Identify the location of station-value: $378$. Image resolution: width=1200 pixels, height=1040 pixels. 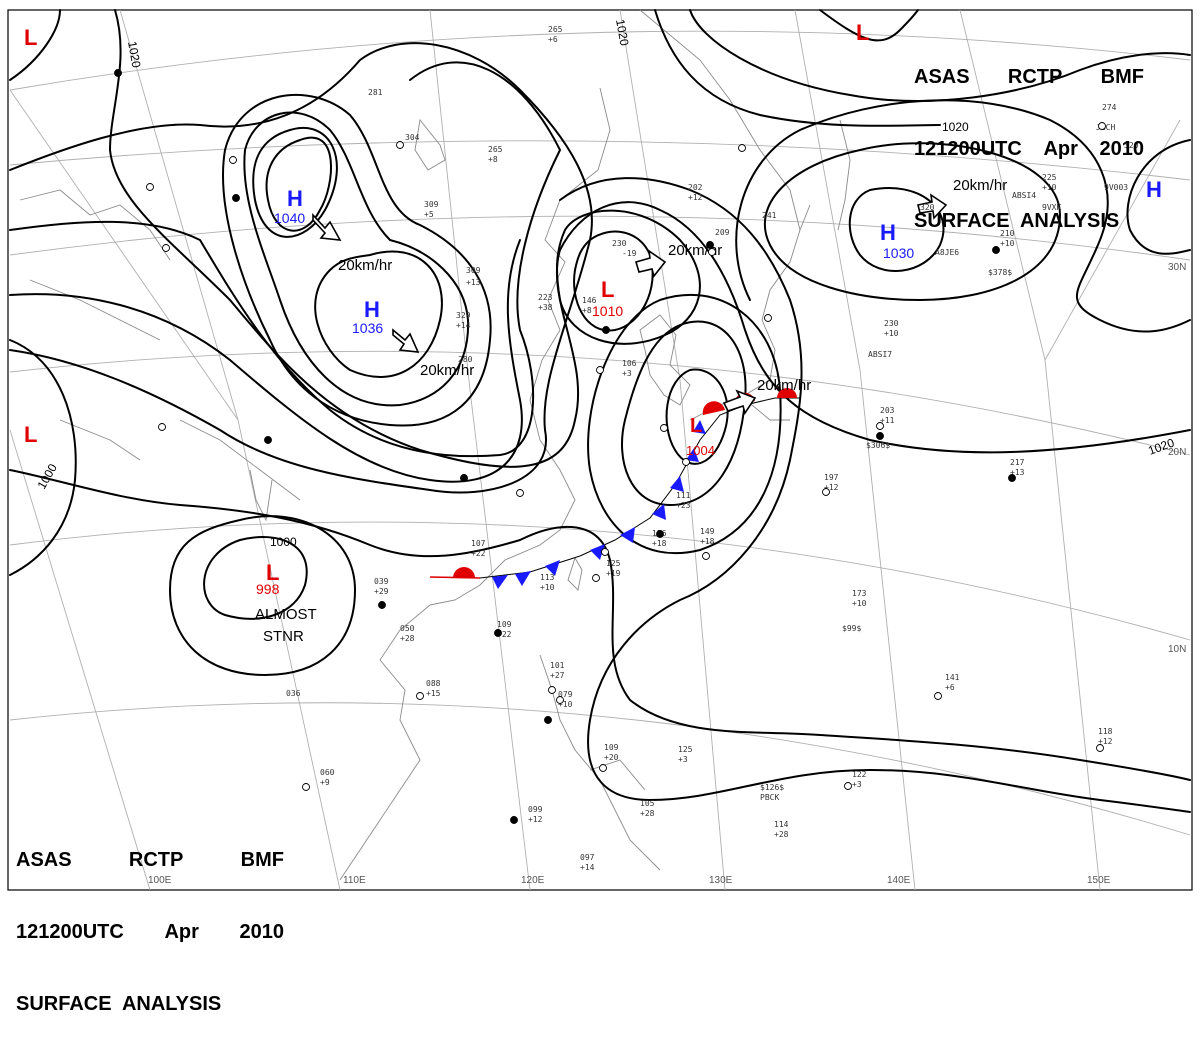
(1000, 272).